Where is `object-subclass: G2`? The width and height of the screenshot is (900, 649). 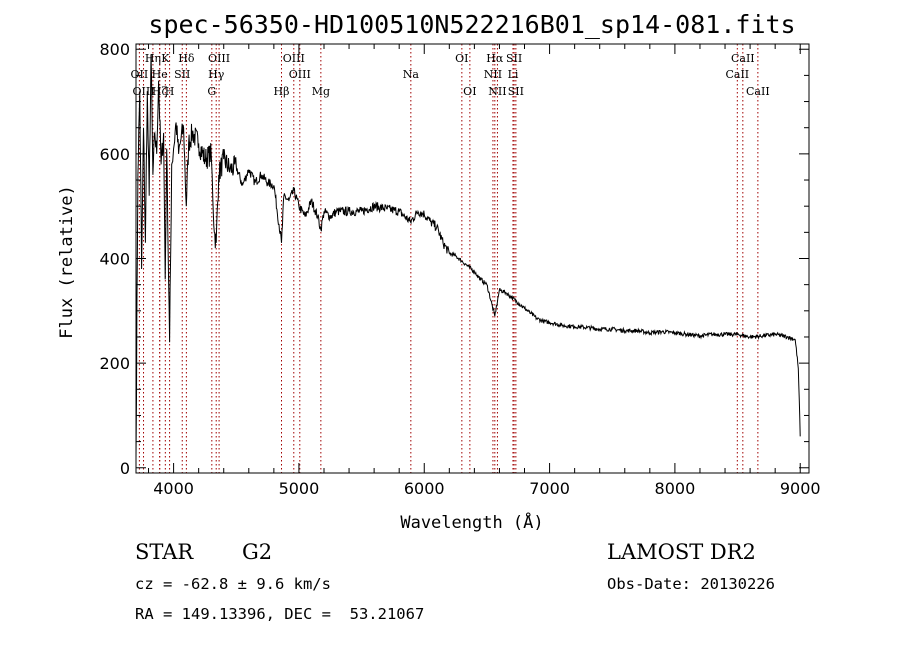
object-subclass: G2 is located at coordinates (257, 552).